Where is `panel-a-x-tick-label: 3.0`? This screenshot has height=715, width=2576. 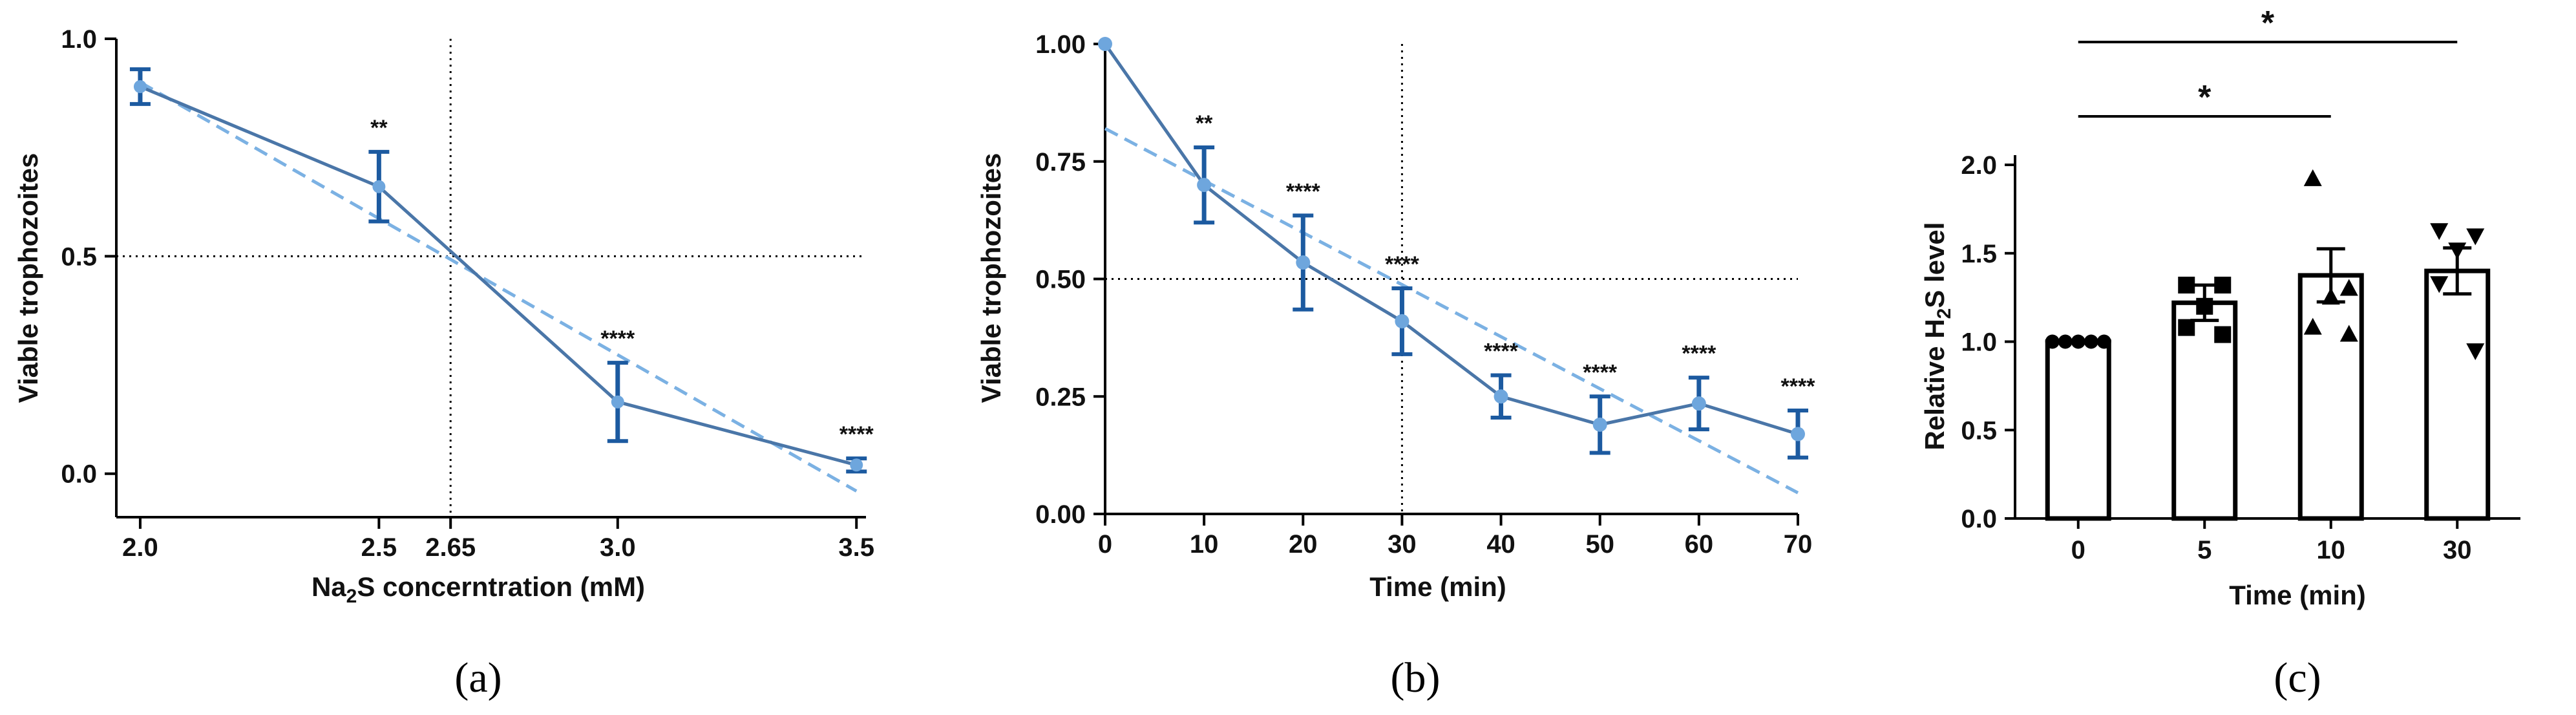 panel-a-x-tick-label: 3.0 is located at coordinates (618, 547).